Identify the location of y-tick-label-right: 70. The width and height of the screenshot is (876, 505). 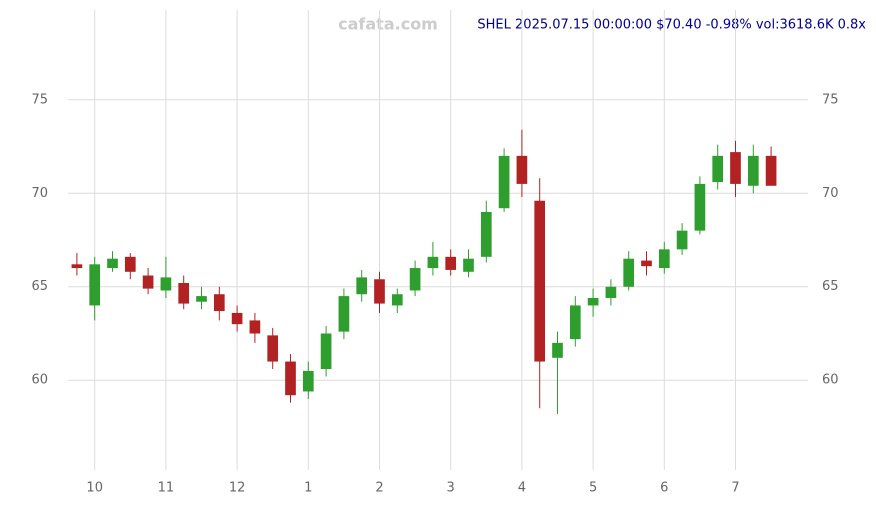
(830, 193).